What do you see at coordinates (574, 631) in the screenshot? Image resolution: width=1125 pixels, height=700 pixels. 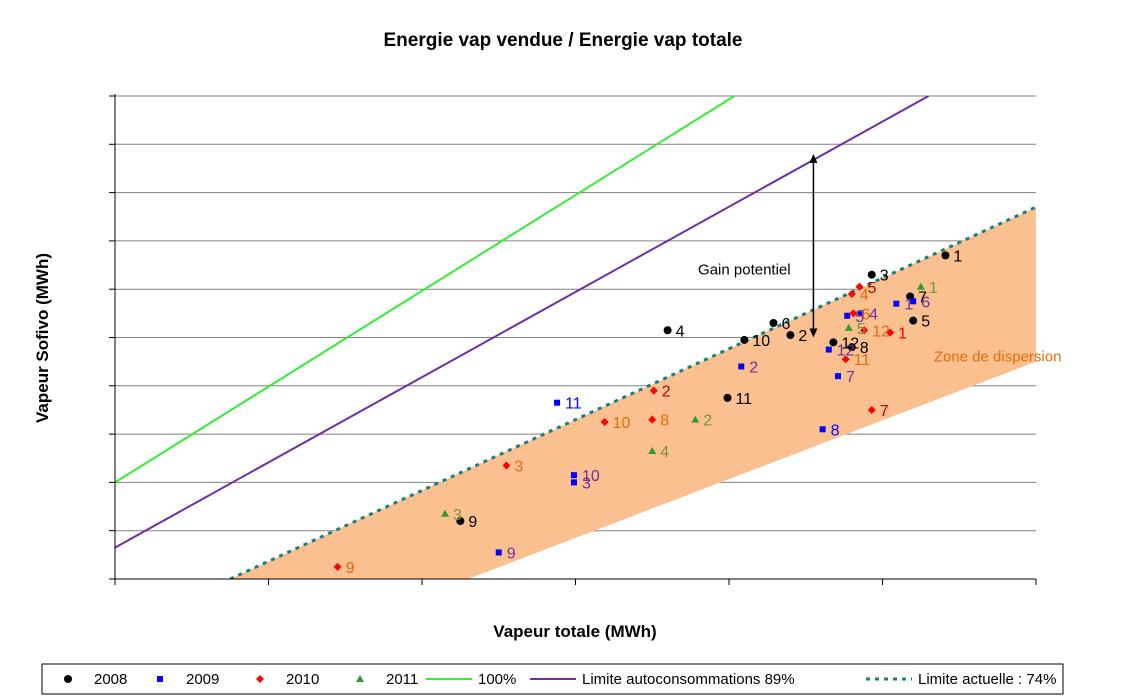 I see `x-axis-label: Vapeur totale (MWh)` at bounding box center [574, 631].